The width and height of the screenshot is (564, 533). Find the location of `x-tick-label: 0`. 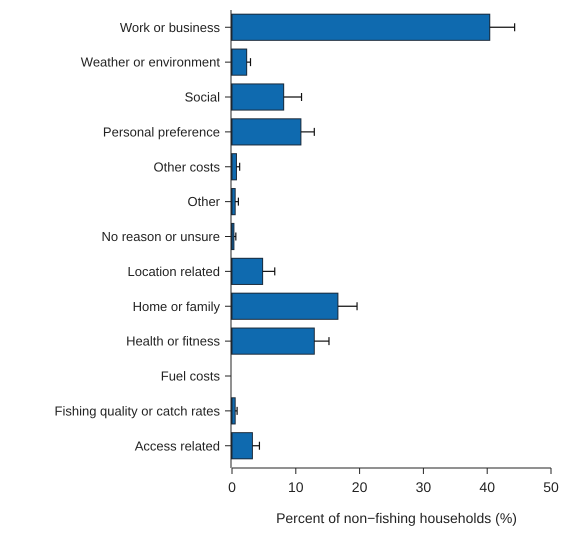

x-tick-label: 0 is located at coordinates (232, 487).